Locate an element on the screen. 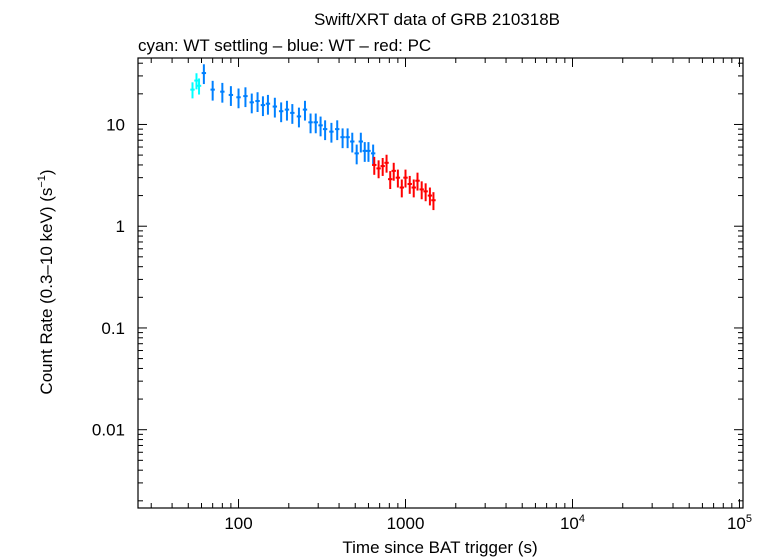 Image resolution: width=762 pixels, height=558 pixels. chart-title: Swift/XRT data of GRB 210318B is located at coordinates (437, 19).